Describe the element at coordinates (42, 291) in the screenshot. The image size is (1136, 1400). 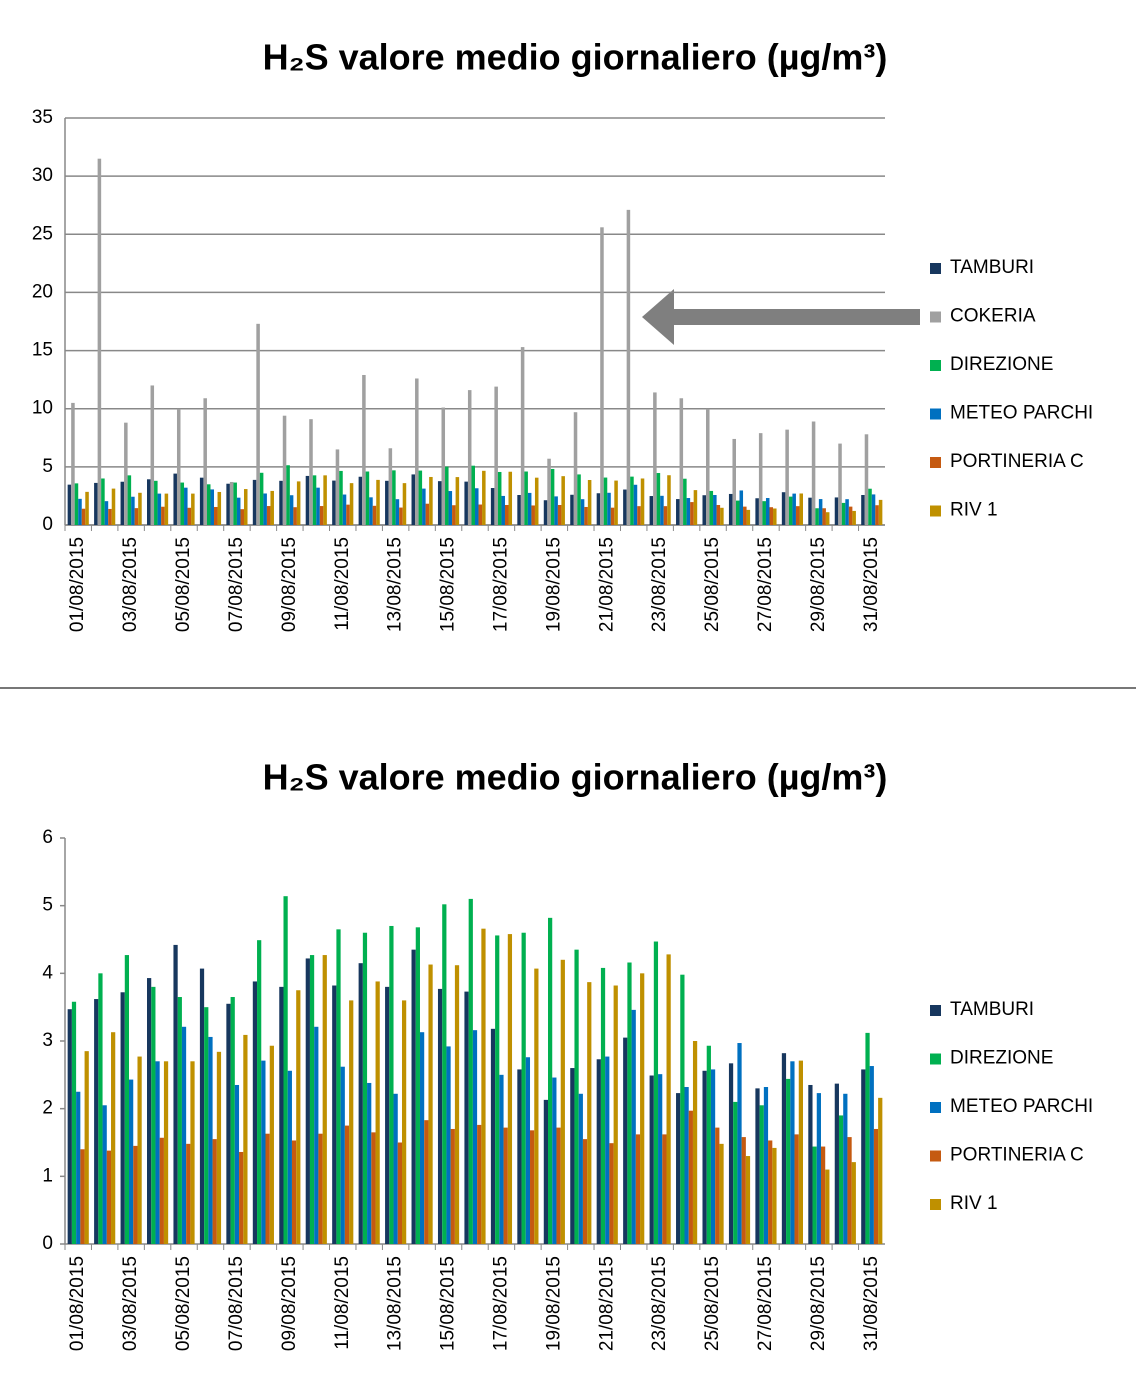
I see `y-tick-label: 20` at that location.